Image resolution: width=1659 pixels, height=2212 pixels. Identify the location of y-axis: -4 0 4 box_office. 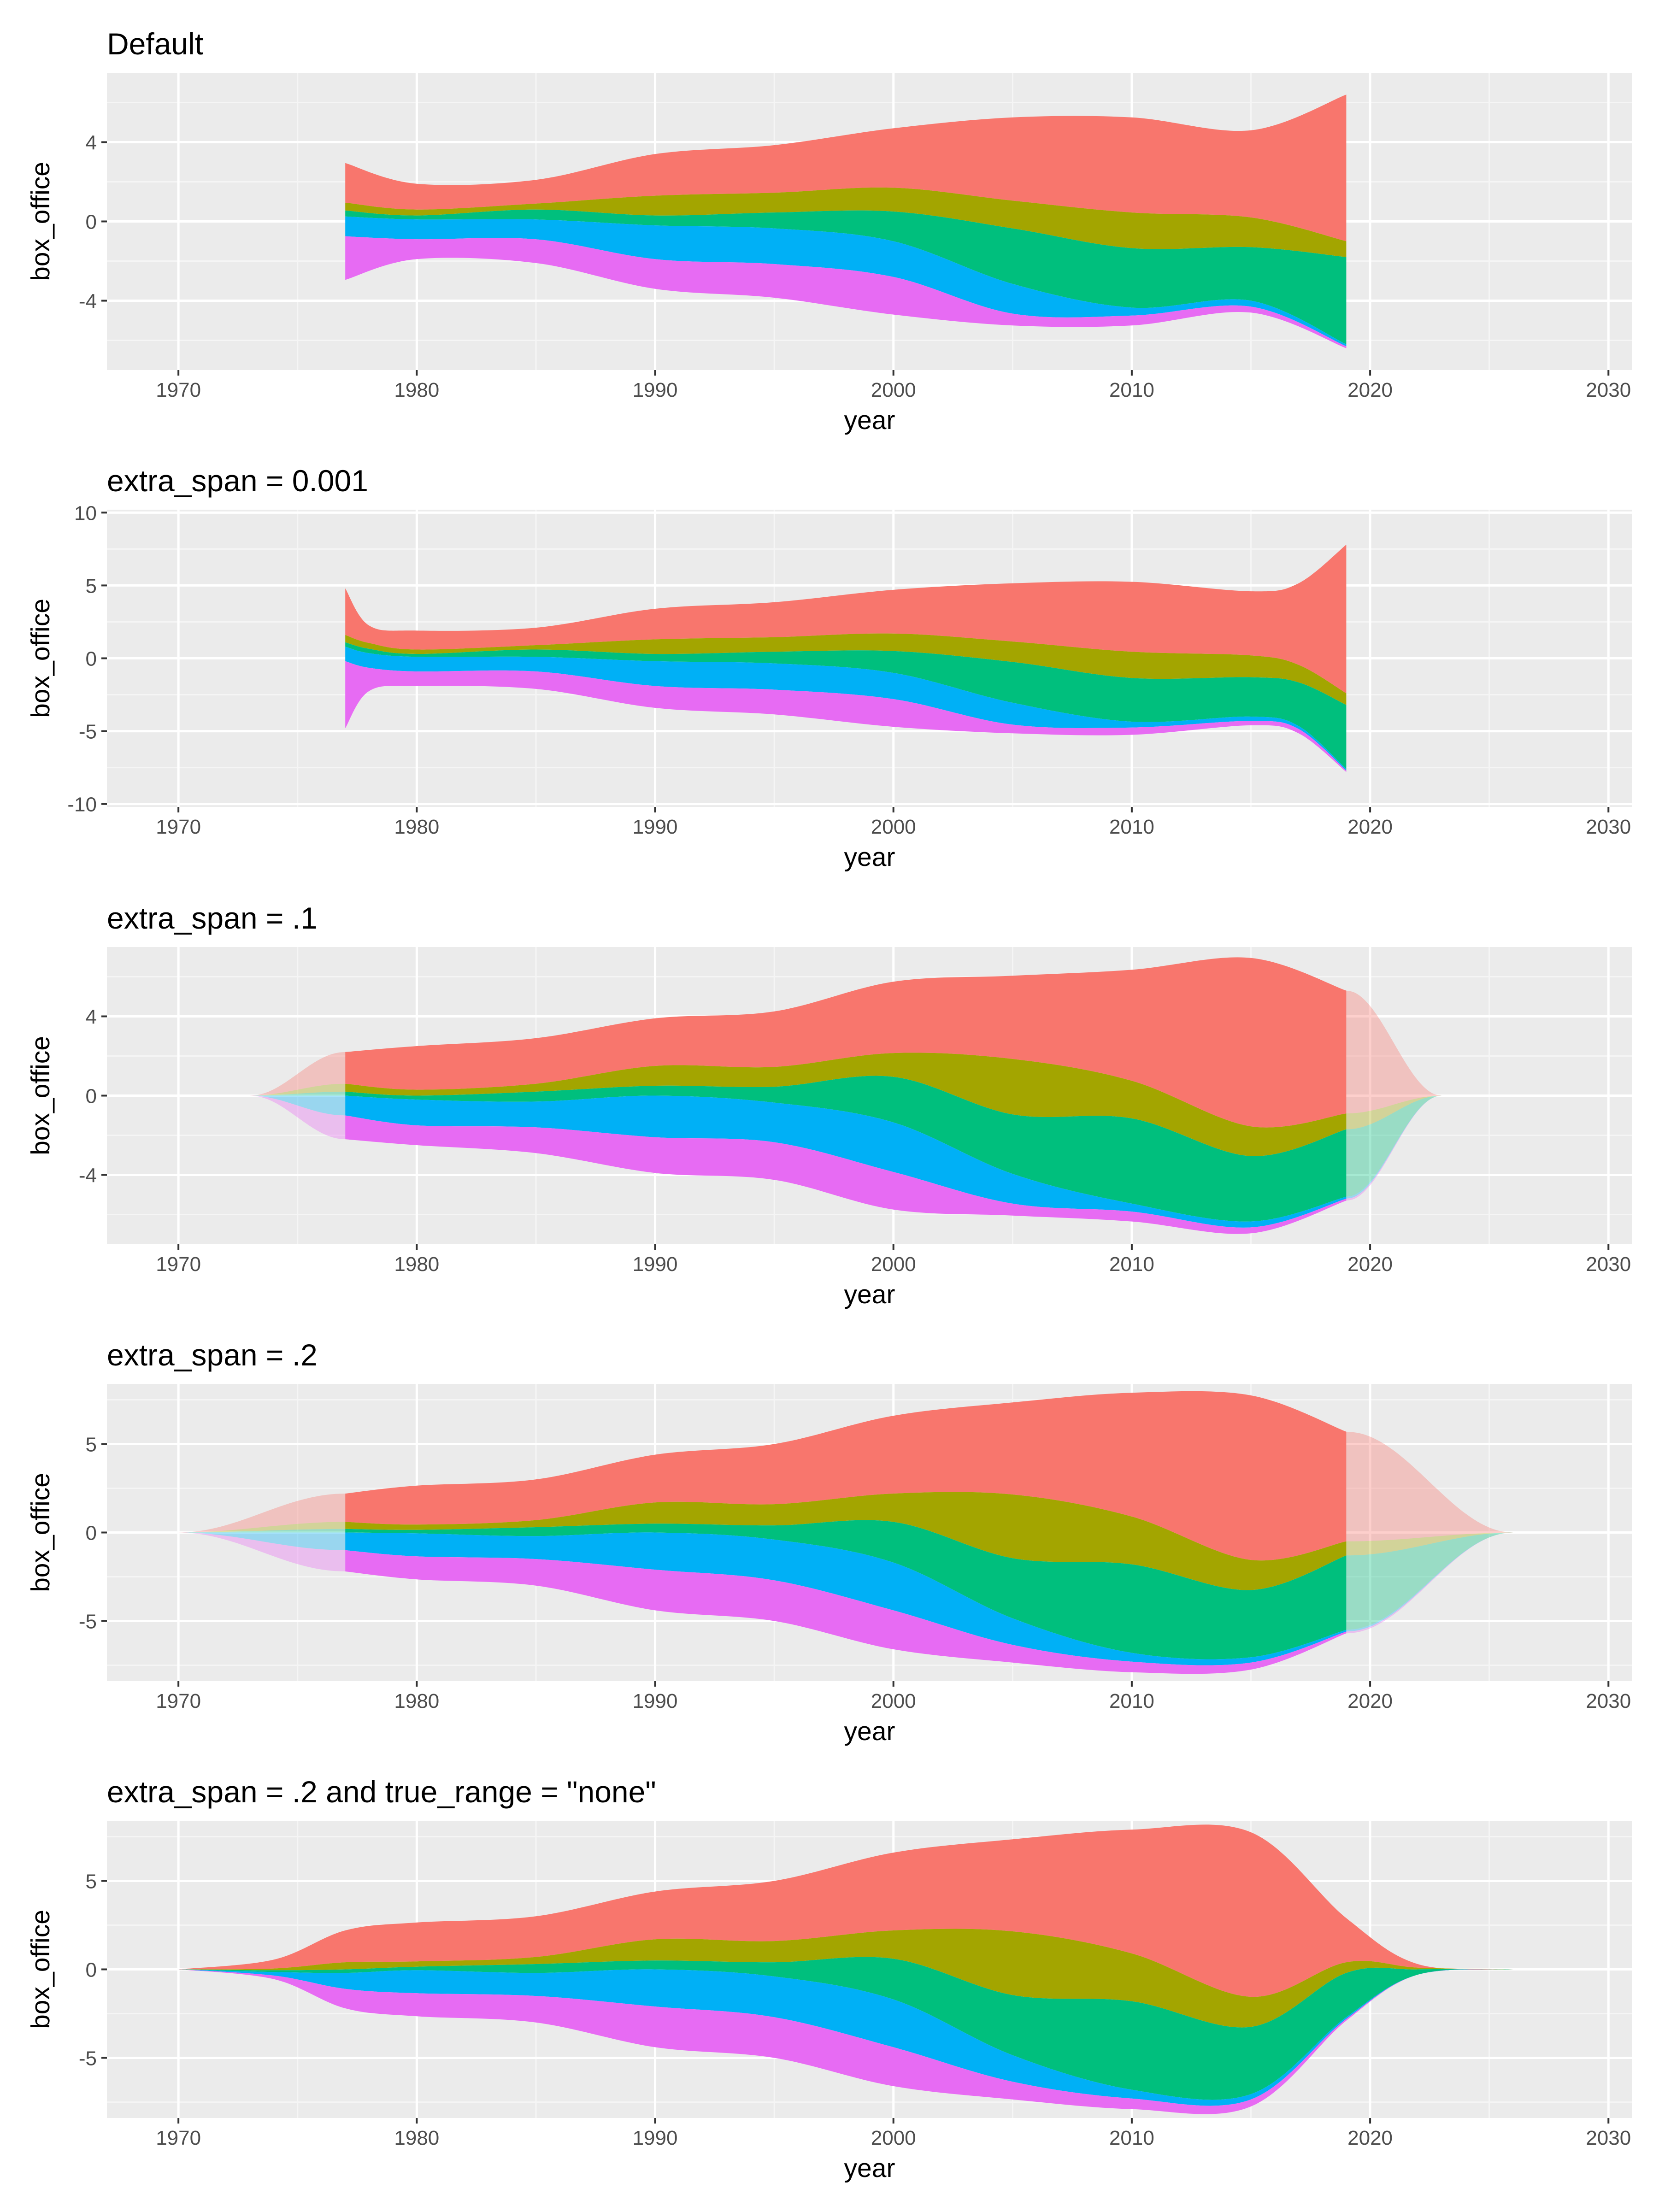
(66, 1096).